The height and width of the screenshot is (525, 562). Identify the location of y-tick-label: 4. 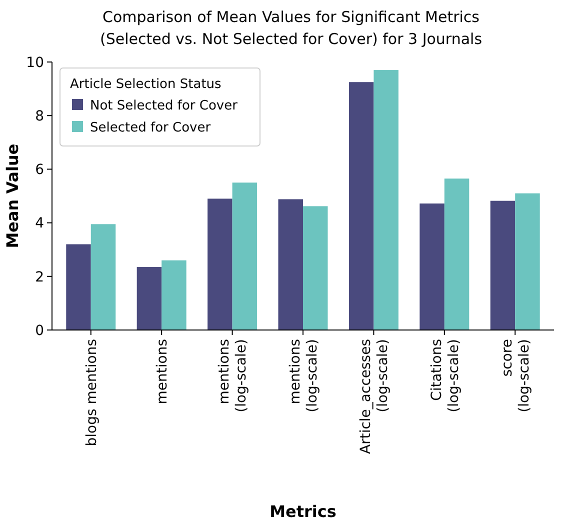
(39, 224).